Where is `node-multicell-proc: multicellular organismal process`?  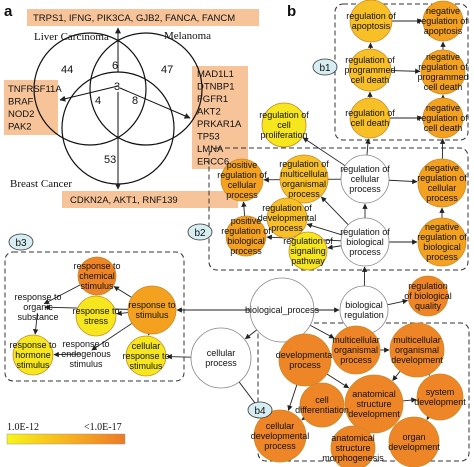 node-multicell-proc: multicellular organismal process is located at coordinates (356, 350).